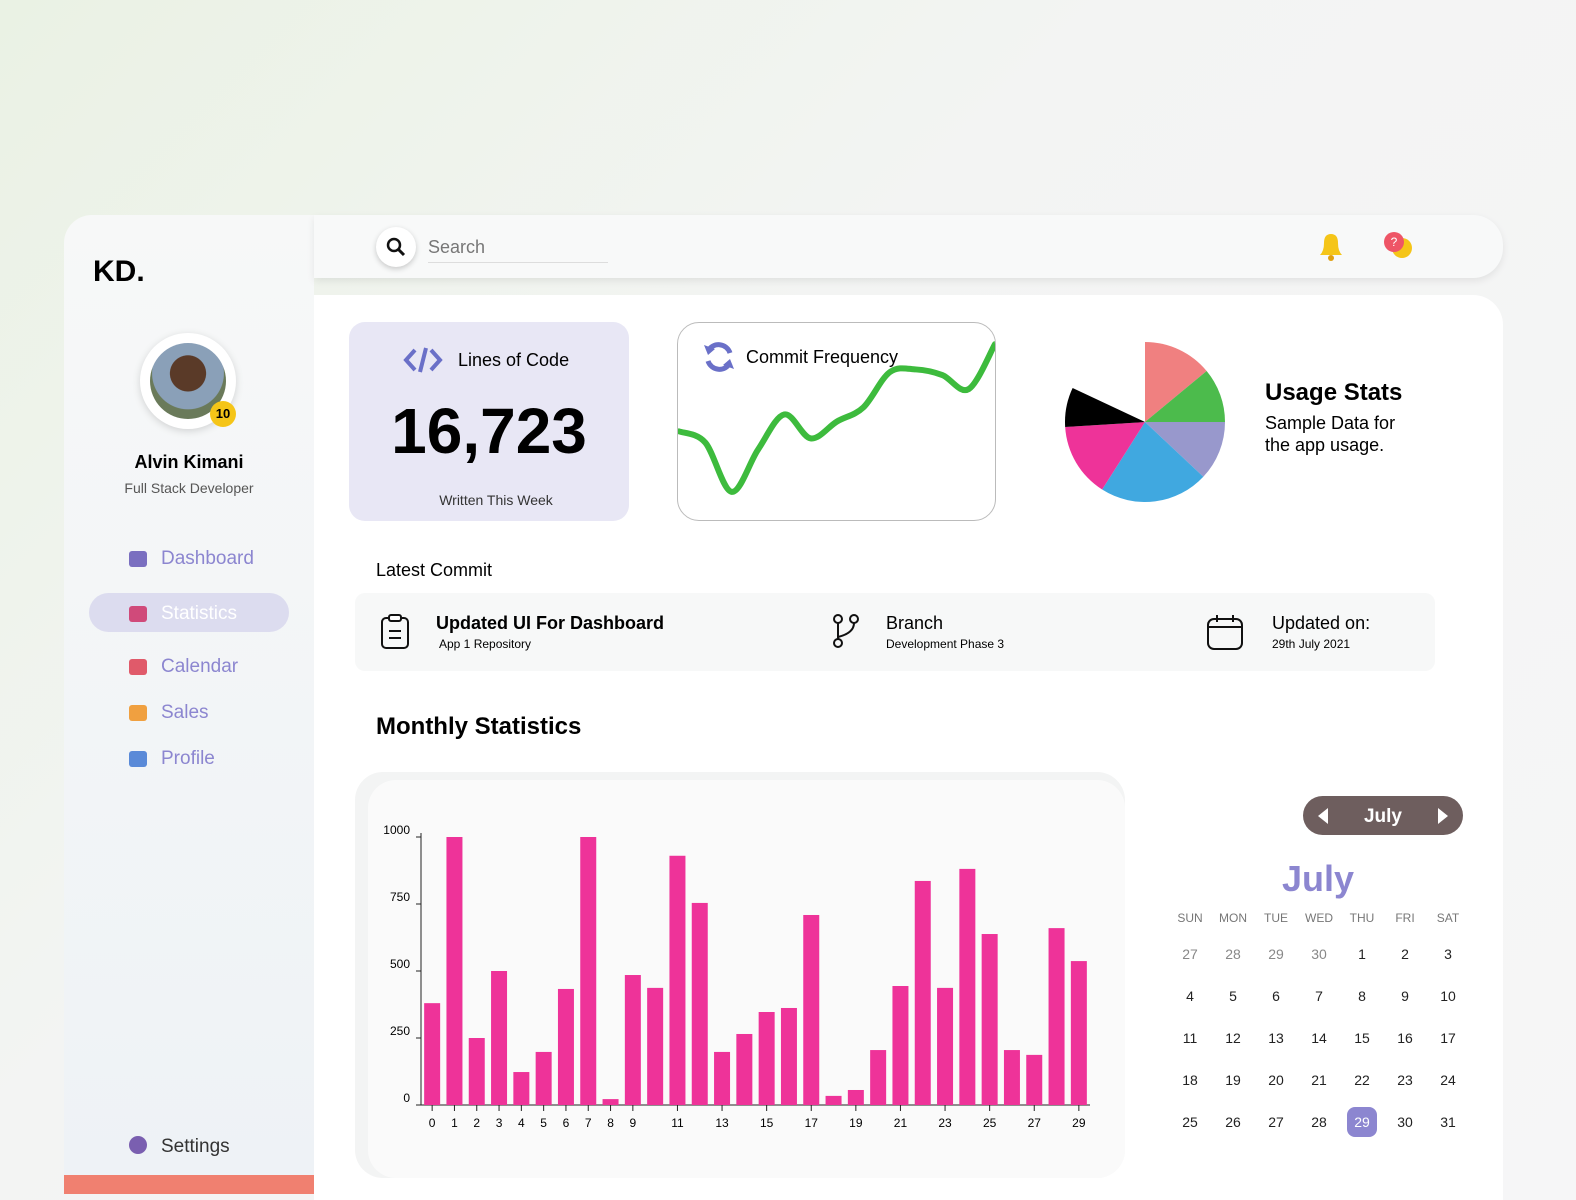 The width and height of the screenshot is (1576, 1200). Describe the element at coordinates (1233, 996) in the screenshot. I see `day: 5` at that location.